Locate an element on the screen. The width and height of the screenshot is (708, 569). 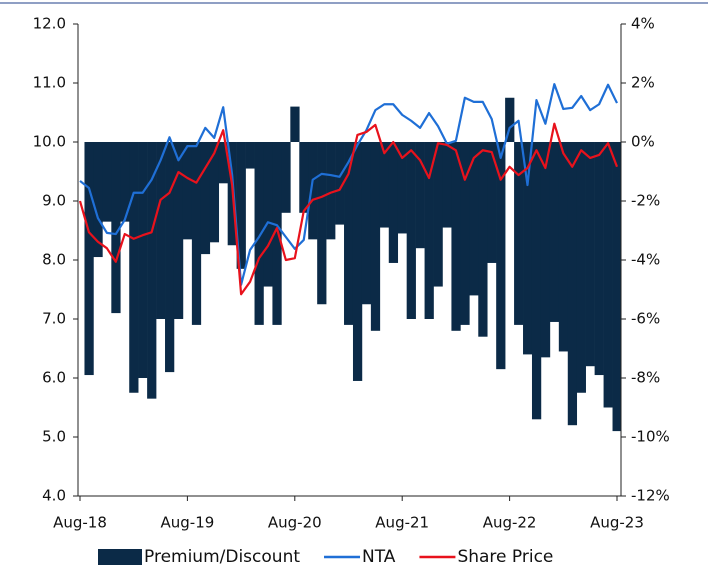
legend-swatch is located at coordinates (120, 557).